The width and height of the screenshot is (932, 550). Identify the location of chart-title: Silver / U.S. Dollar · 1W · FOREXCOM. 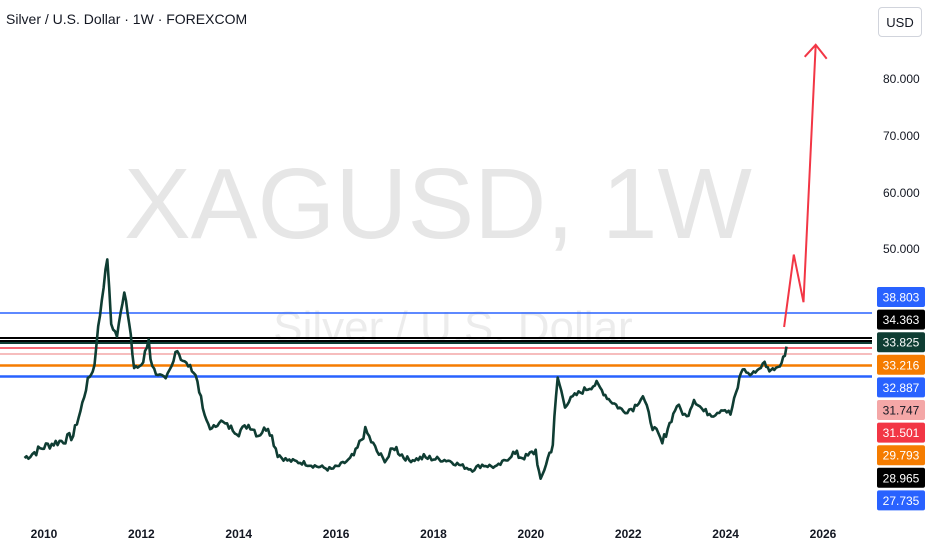
(127, 19).